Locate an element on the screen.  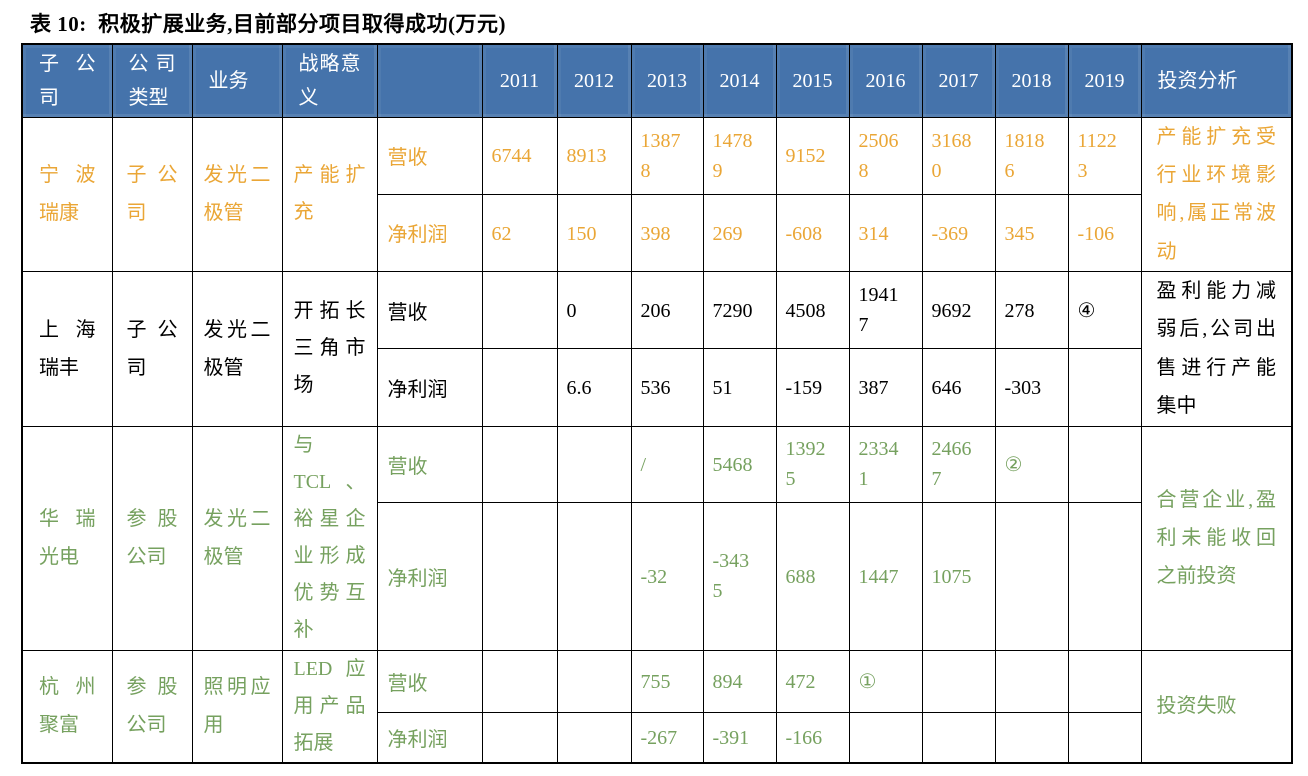
value: 23341 is located at coordinates (878, 464).